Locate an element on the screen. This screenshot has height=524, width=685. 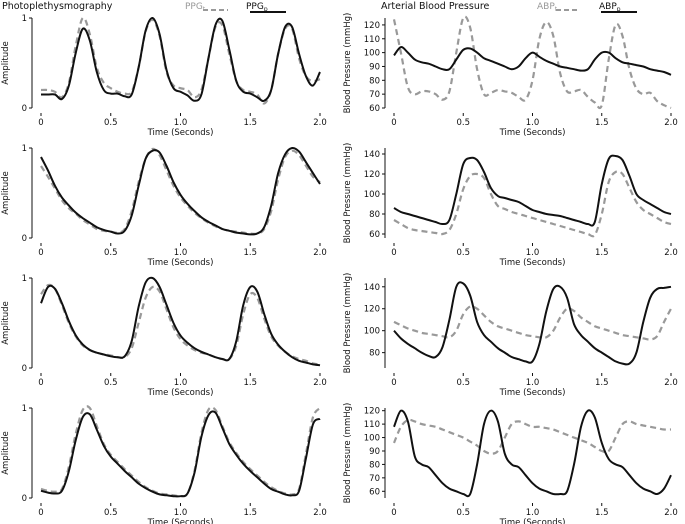
y-tick-label: 110 is located at coordinates (372, 40).